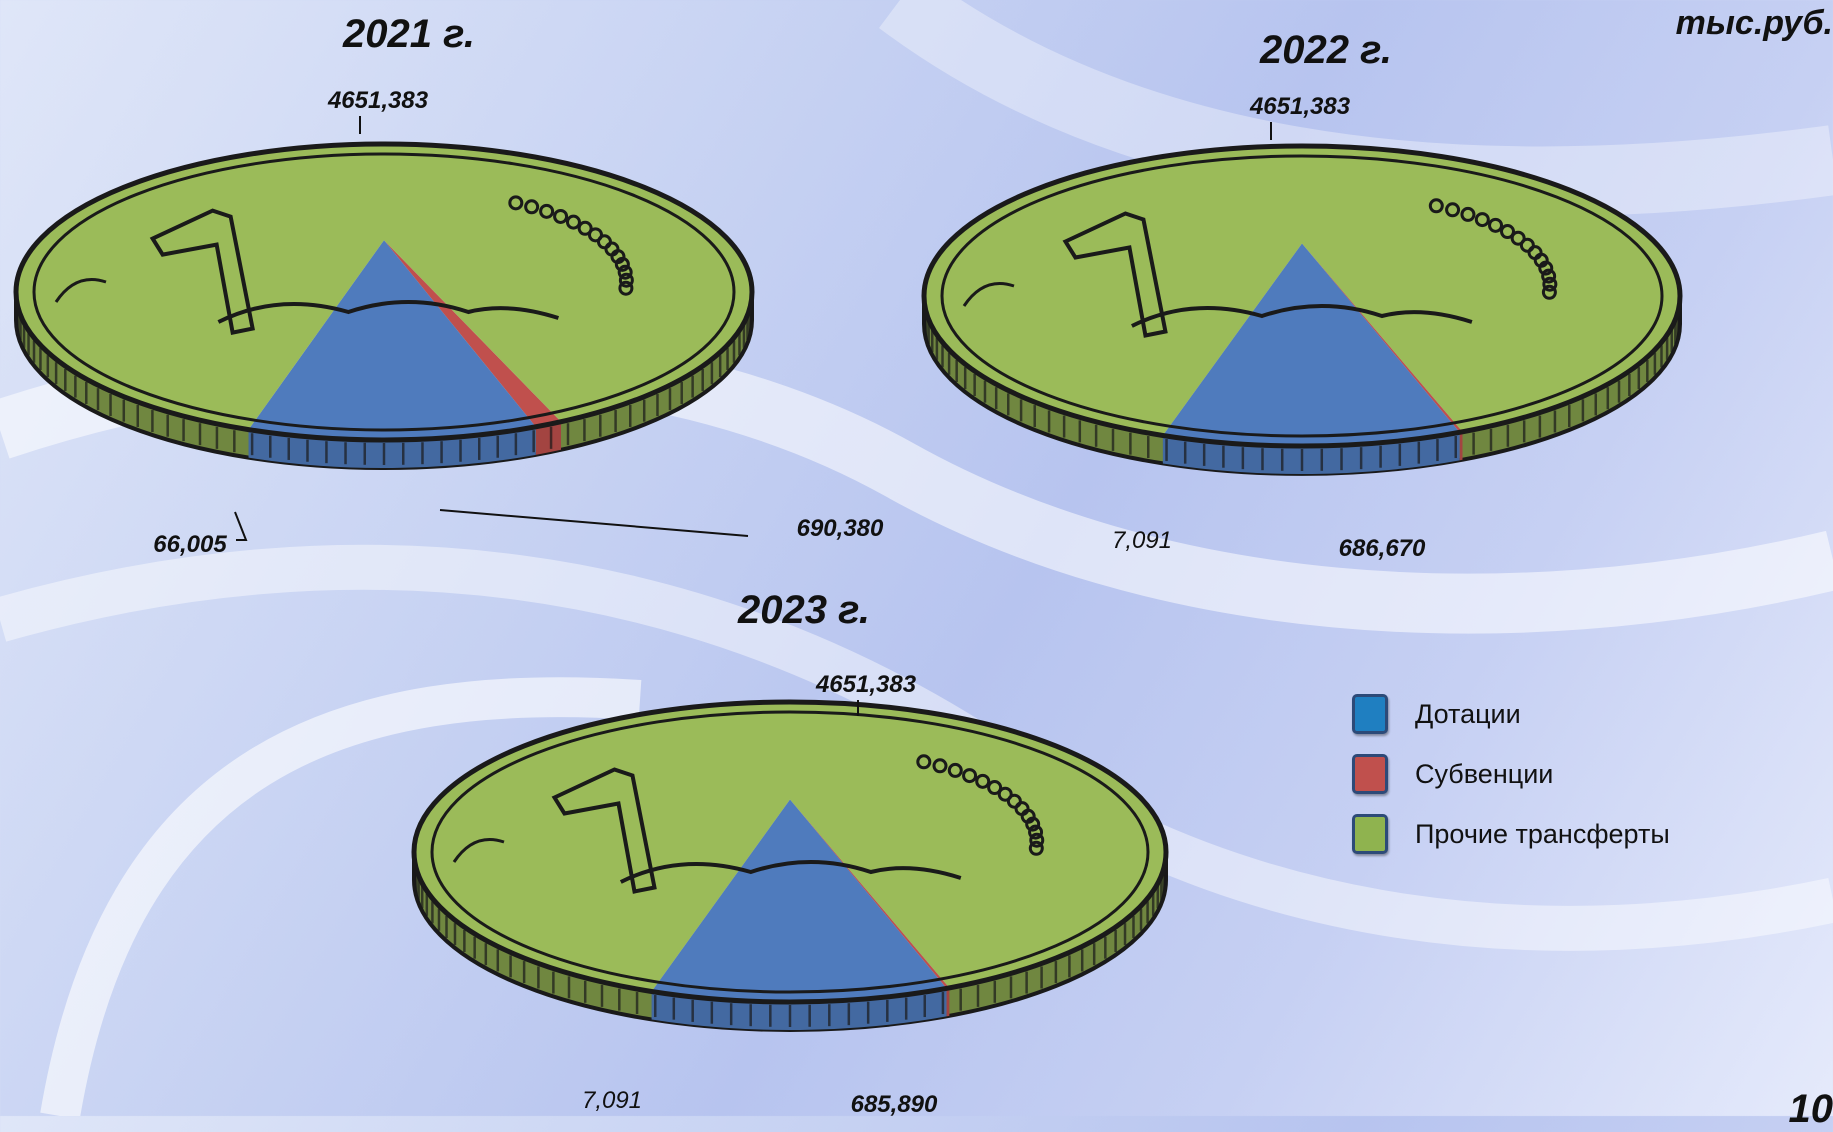 Image resolution: width=1833 pixels, height=1132 pixels. Describe the element at coordinates (1370, 774) in the screenshot. I see `legend-swatch-subventions` at that location.